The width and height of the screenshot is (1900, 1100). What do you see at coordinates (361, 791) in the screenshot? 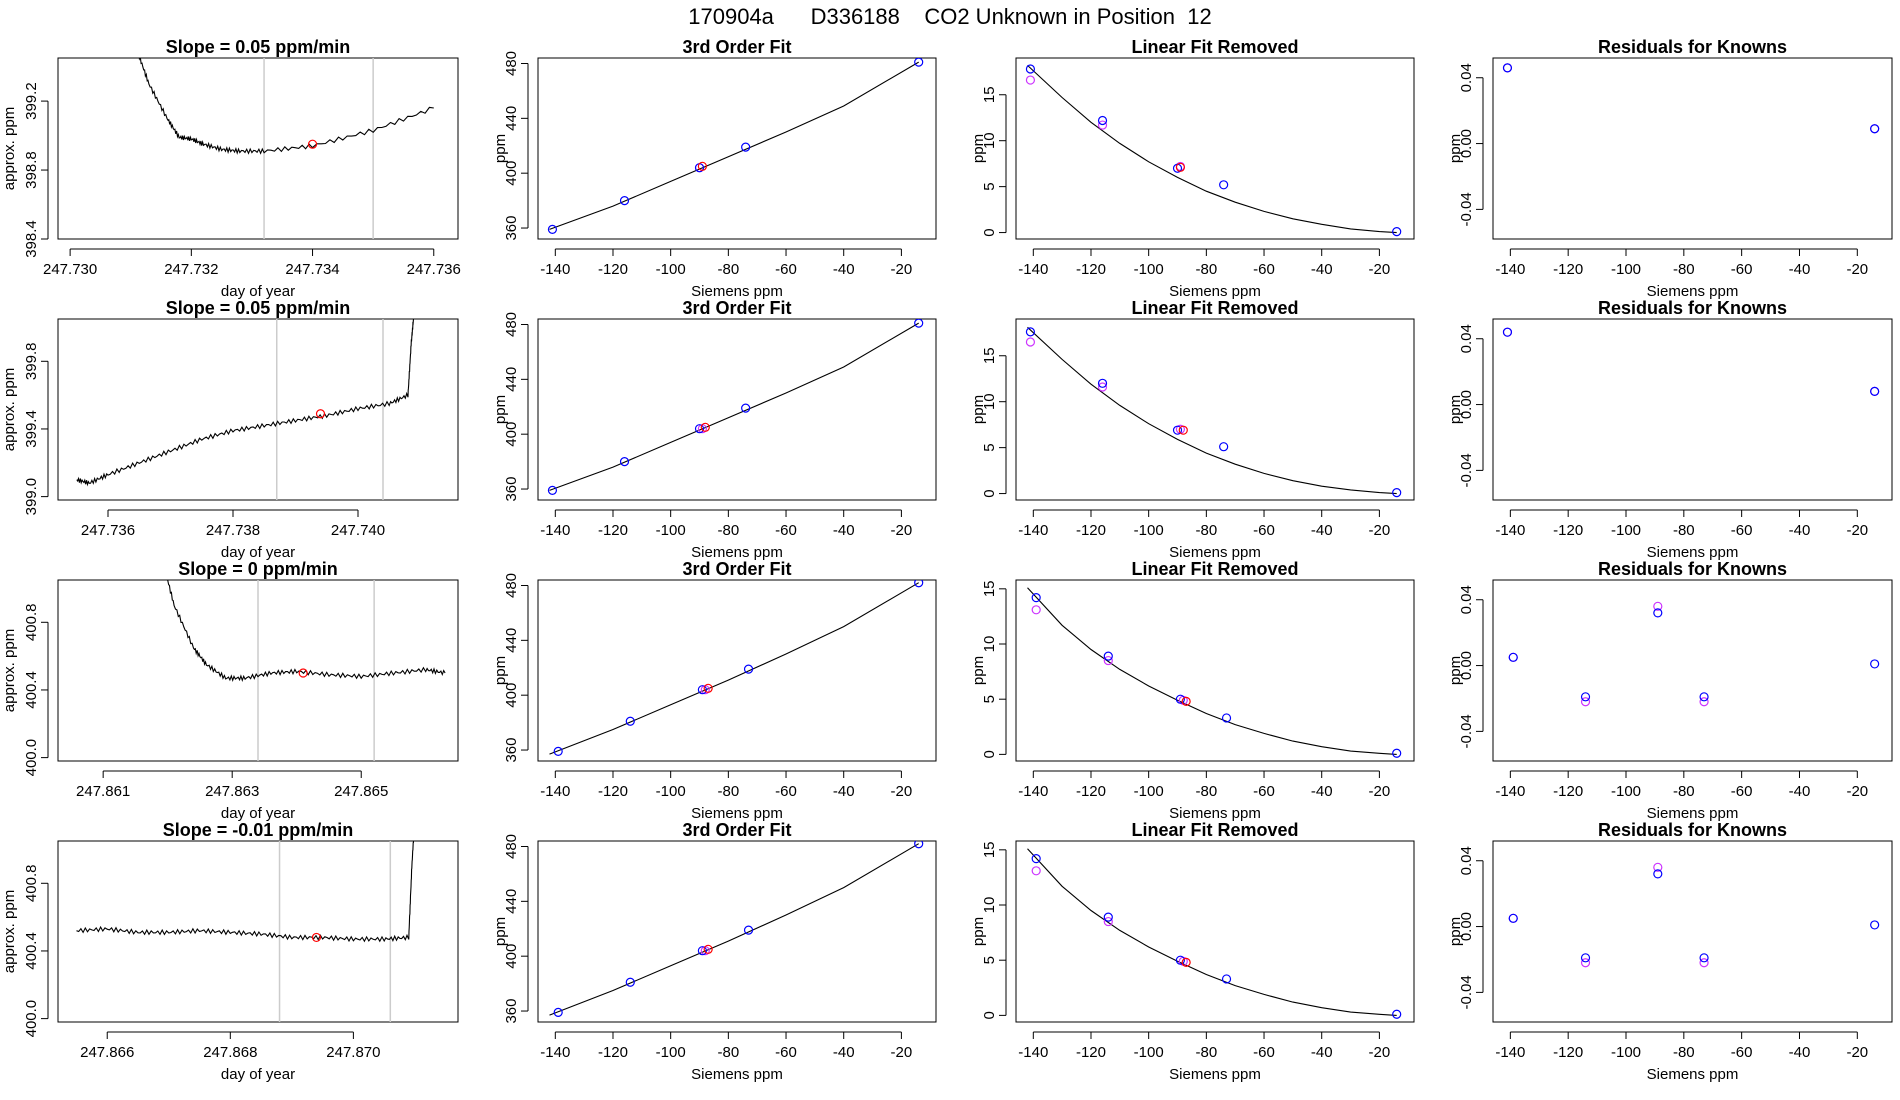
I see `x-tick-label: 247.865` at bounding box center [361, 791].